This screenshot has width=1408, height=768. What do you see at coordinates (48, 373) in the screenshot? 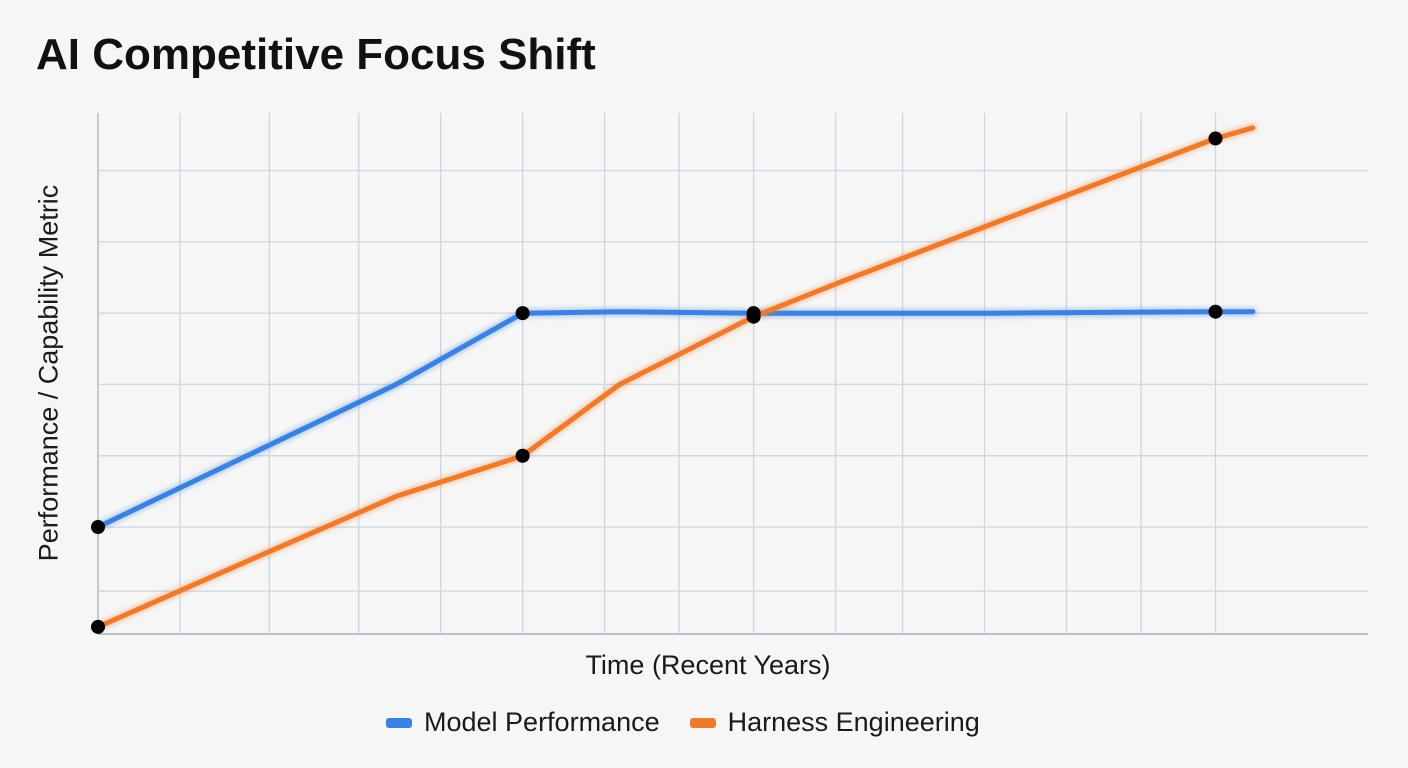
I see `y-axis-label: Performance / Capability Metric` at bounding box center [48, 373].